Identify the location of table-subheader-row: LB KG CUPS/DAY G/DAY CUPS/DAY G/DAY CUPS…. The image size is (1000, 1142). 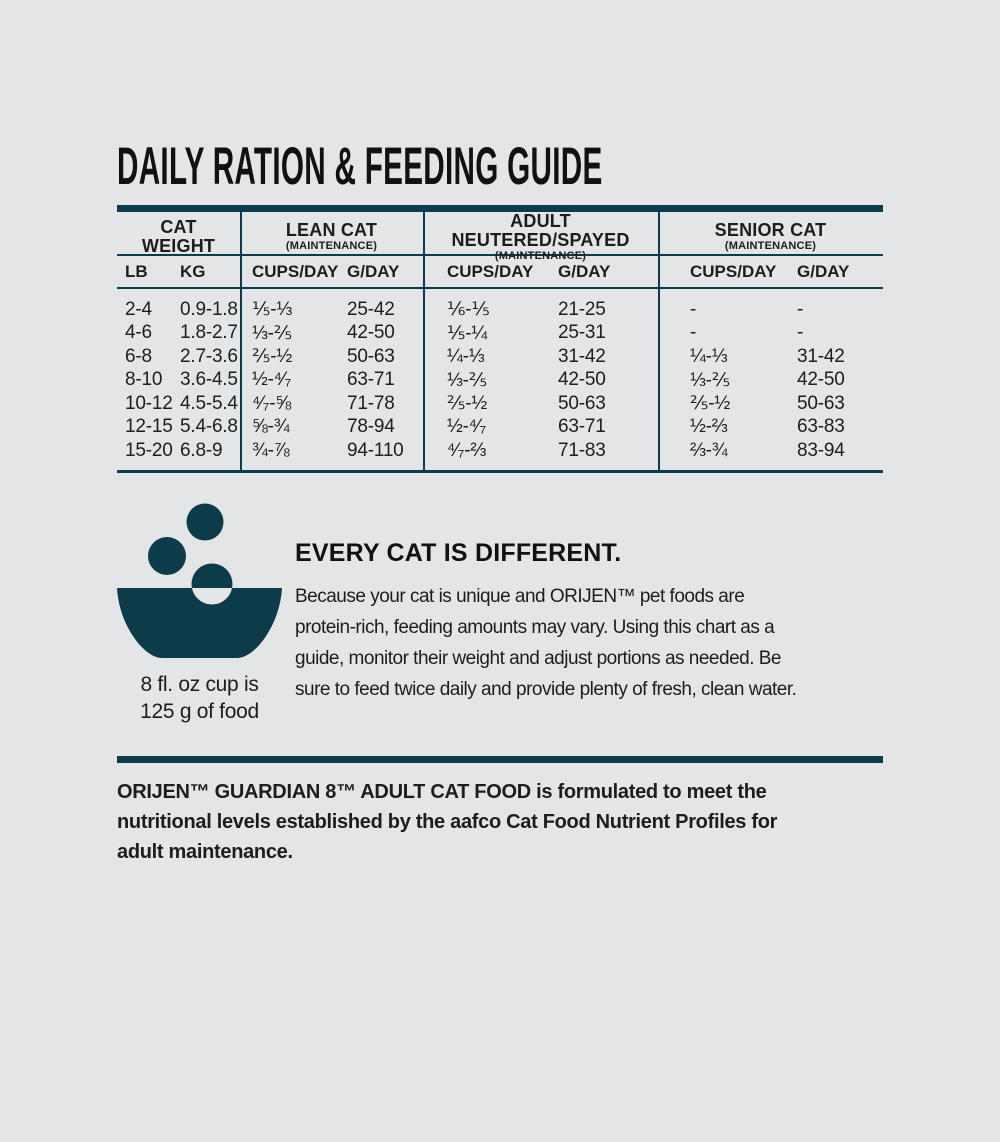
(500, 272).